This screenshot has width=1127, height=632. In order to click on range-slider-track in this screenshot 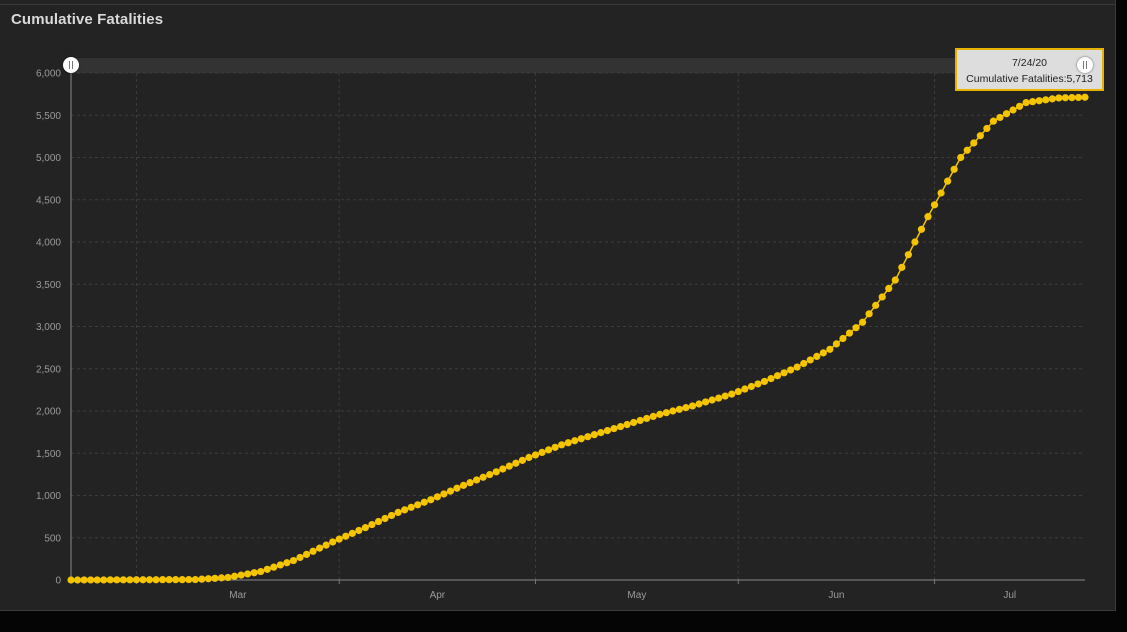, I will do `click(578, 65)`.